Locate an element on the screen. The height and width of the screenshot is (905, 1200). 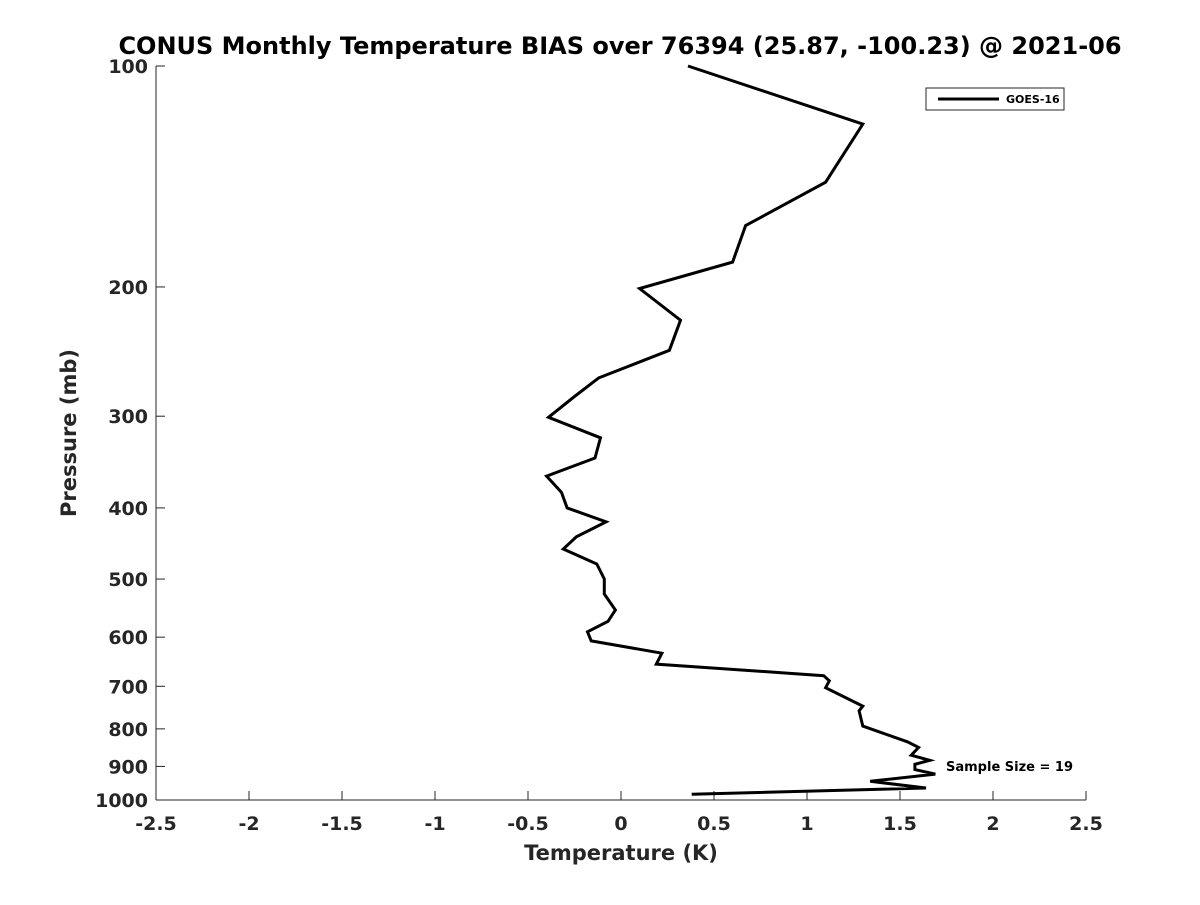
x-tick-label: -0.5 is located at coordinates (528, 824).